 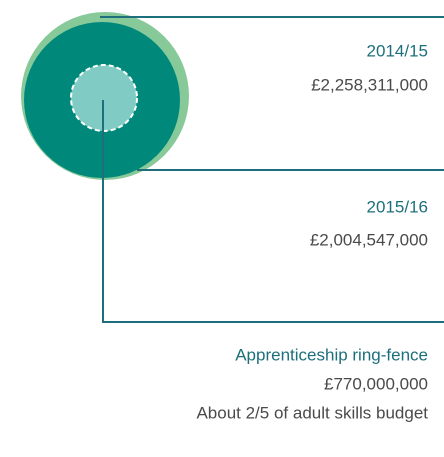 What do you see at coordinates (397, 206) in the screenshot?
I see `label: 2015/16` at bounding box center [397, 206].